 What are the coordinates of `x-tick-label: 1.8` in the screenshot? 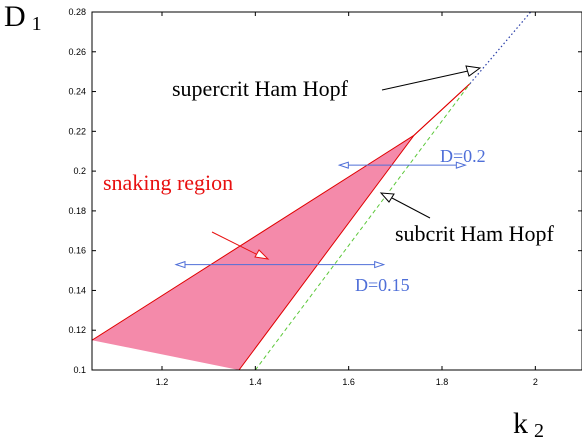 It's located at (442, 382).